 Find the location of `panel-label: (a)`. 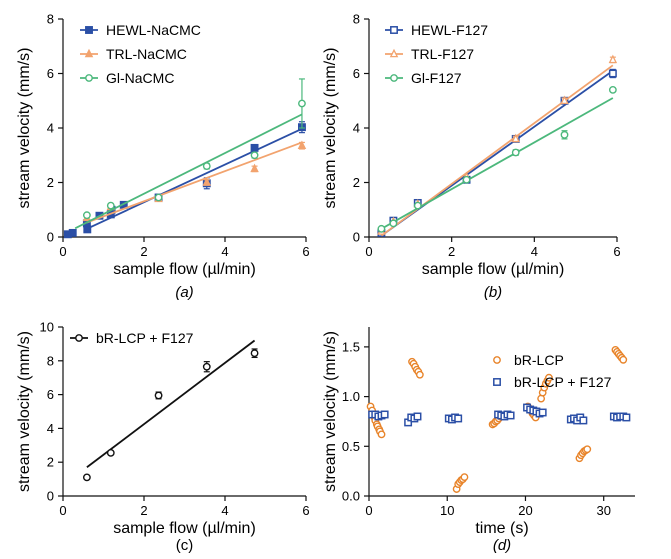

panel-label: (a) is located at coordinates (184, 292).